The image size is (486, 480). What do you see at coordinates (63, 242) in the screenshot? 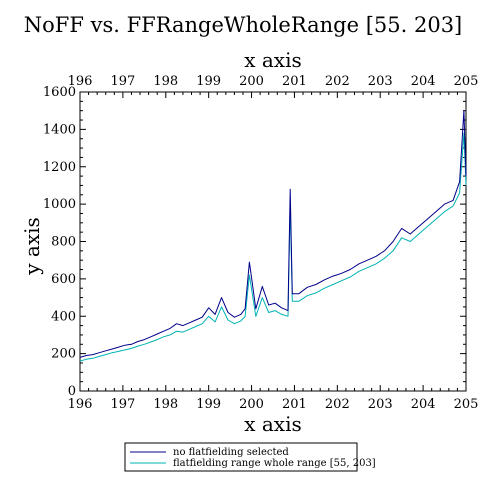
I see `y-tick-label: 800` at bounding box center [63, 242].